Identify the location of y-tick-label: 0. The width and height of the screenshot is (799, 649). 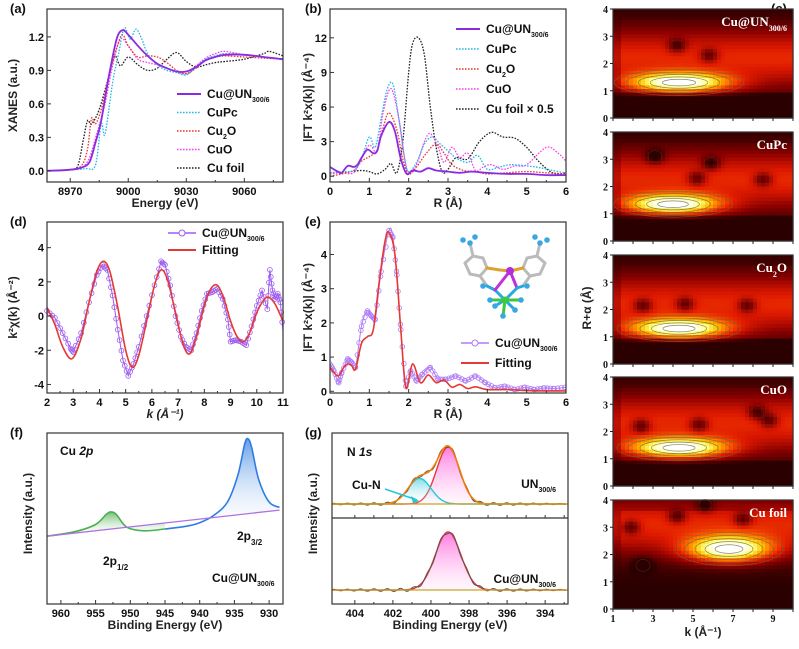
(605, 365).